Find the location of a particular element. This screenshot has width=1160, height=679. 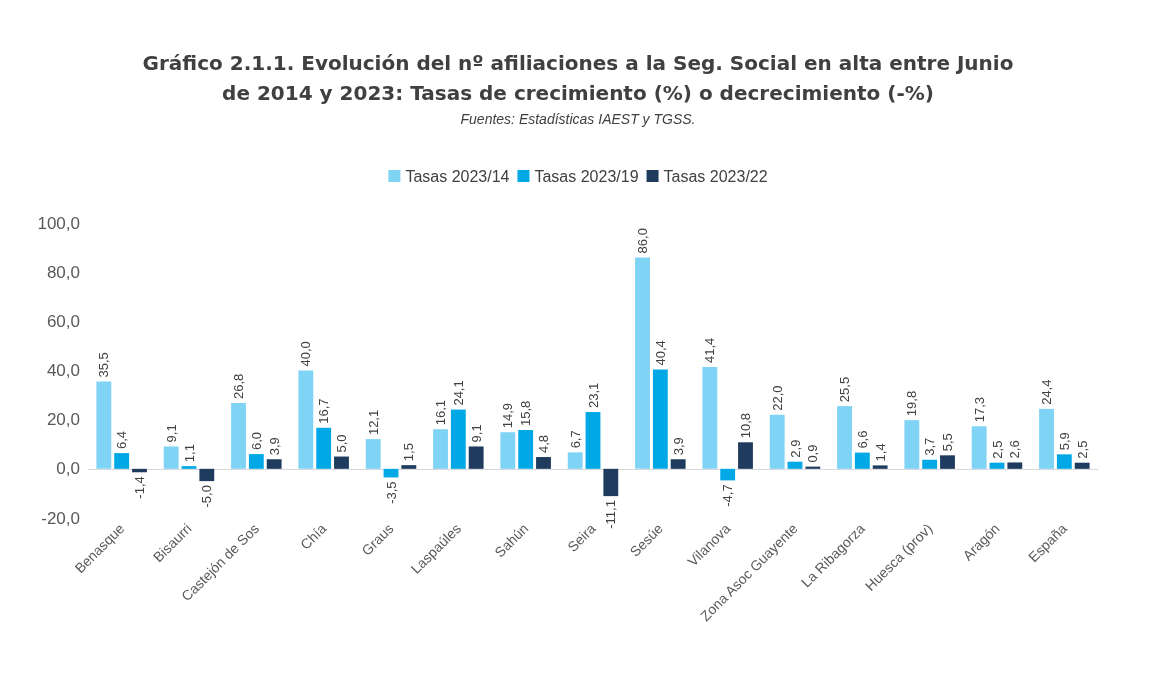

data-label: 1,4 is located at coordinates (880, 452).